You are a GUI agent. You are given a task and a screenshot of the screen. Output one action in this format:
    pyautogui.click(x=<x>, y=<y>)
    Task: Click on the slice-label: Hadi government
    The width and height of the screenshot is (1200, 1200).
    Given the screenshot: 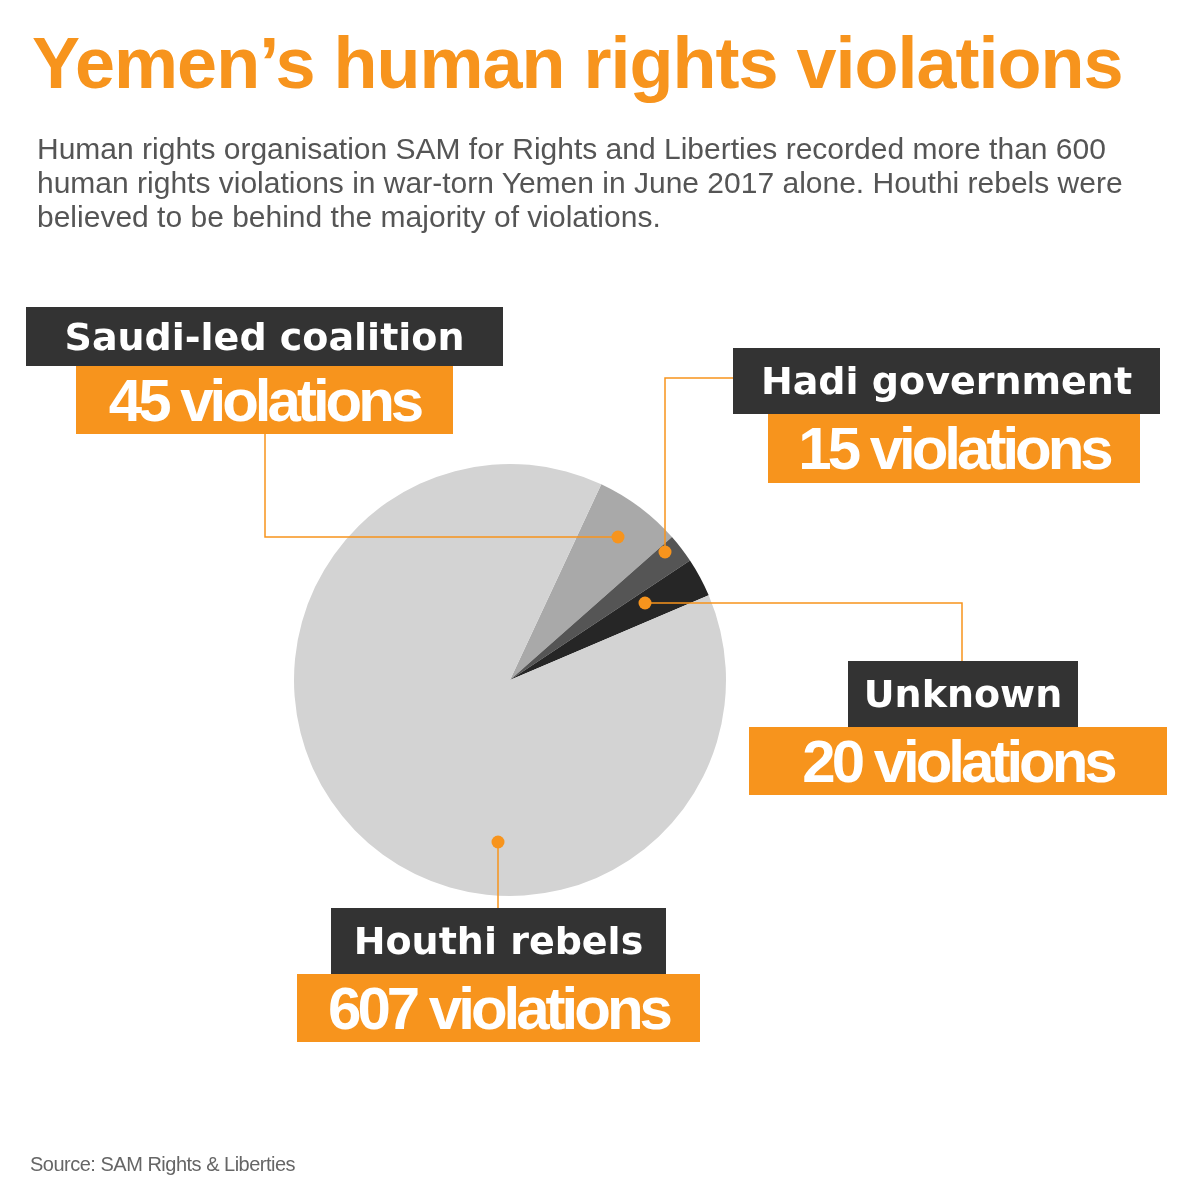 What is the action you would take?
    pyautogui.click(x=946, y=381)
    